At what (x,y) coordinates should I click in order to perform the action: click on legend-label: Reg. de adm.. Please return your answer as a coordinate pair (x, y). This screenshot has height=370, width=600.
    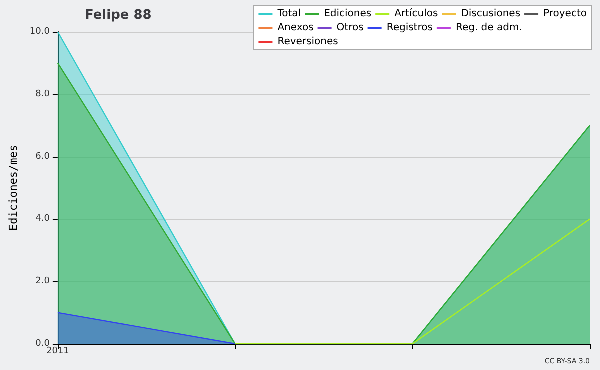
    Looking at the image, I should click on (489, 28).